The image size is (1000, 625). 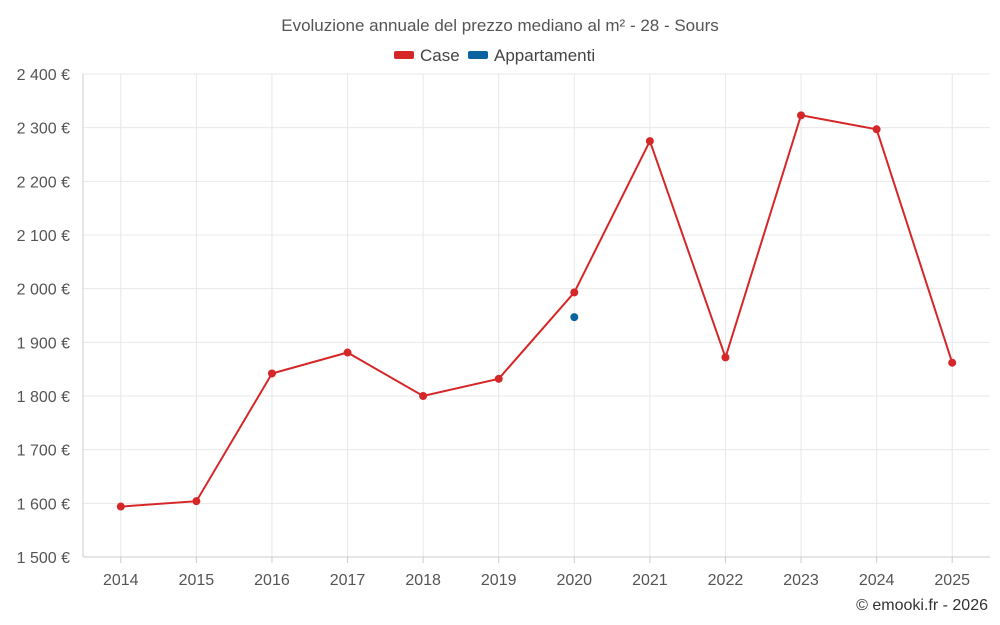 What do you see at coordinates (725, 357) in the screenshot?
I see `data-point-case-2022` at bounding box center [725, 357].